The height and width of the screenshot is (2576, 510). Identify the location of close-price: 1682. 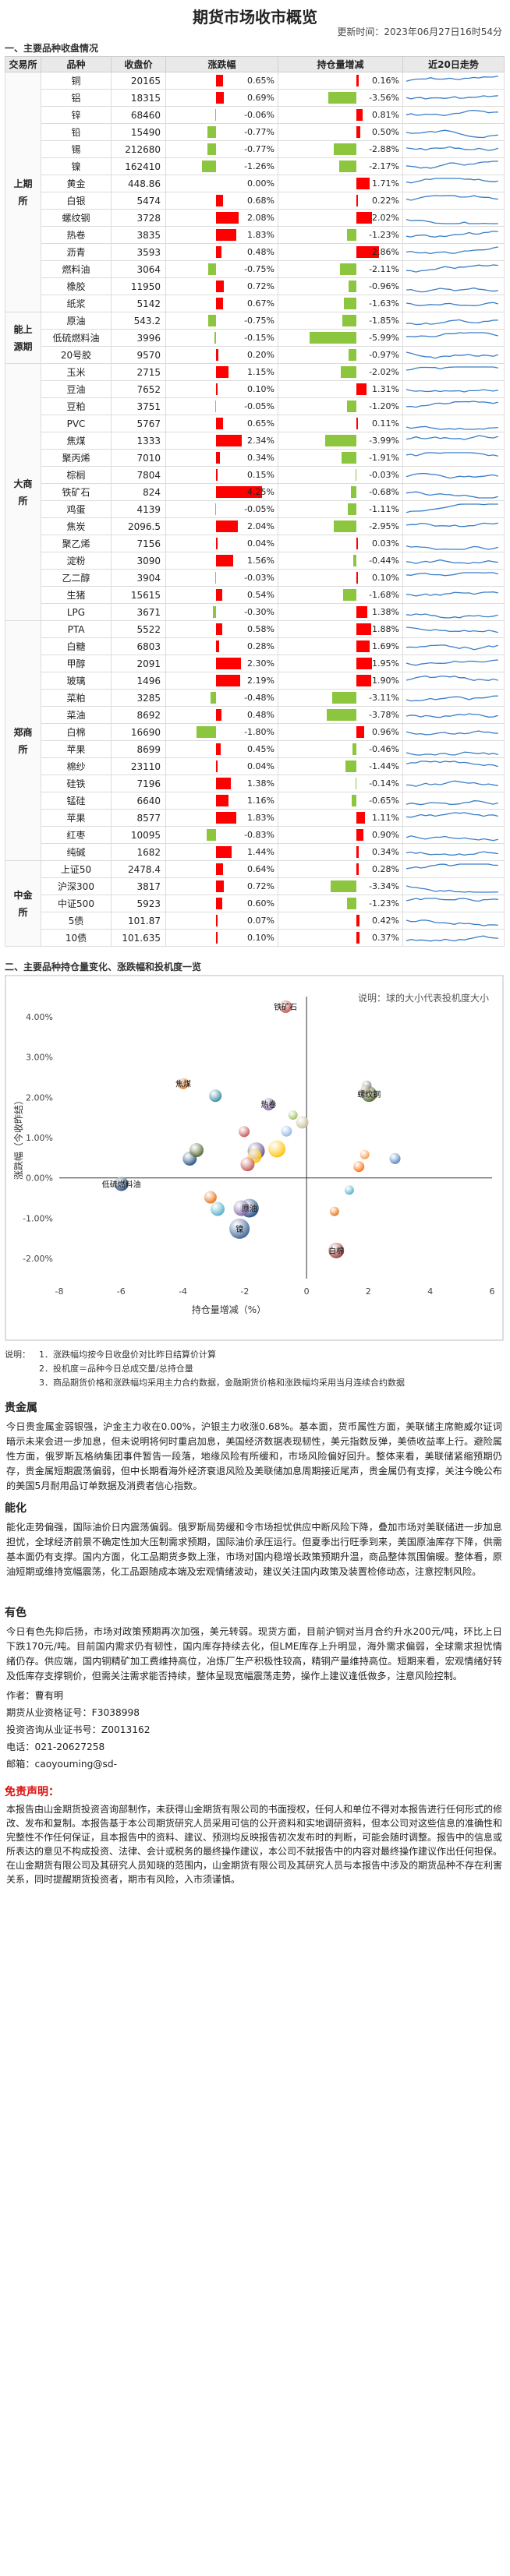
(138, 852).